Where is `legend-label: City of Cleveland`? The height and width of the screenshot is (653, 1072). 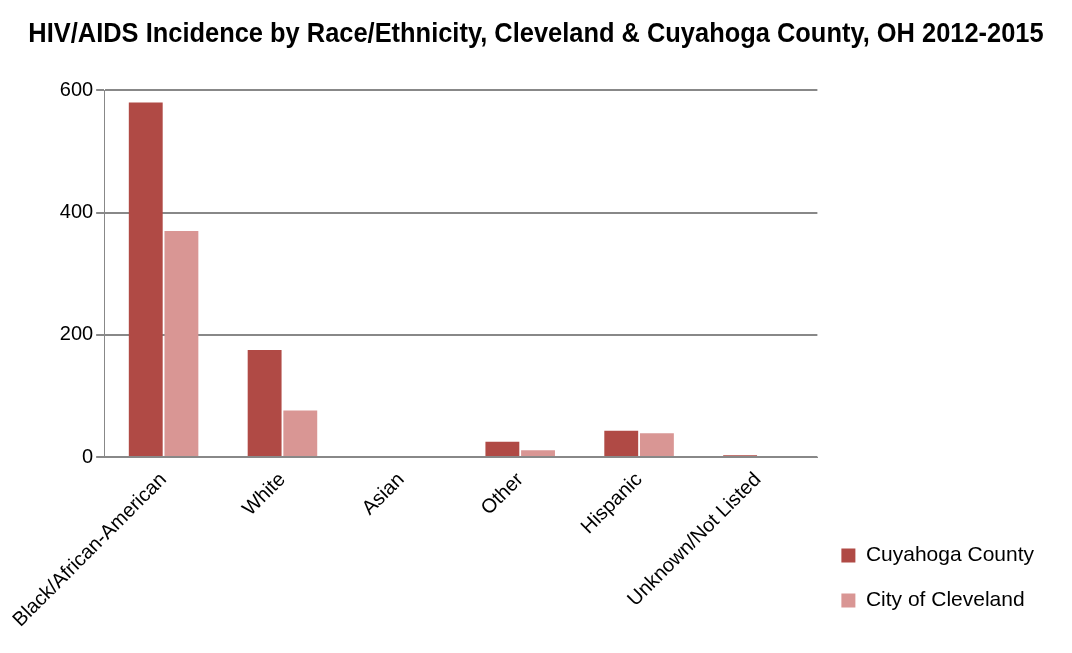 legend-label: City of Cleveland is located at coordinates (945, 599).